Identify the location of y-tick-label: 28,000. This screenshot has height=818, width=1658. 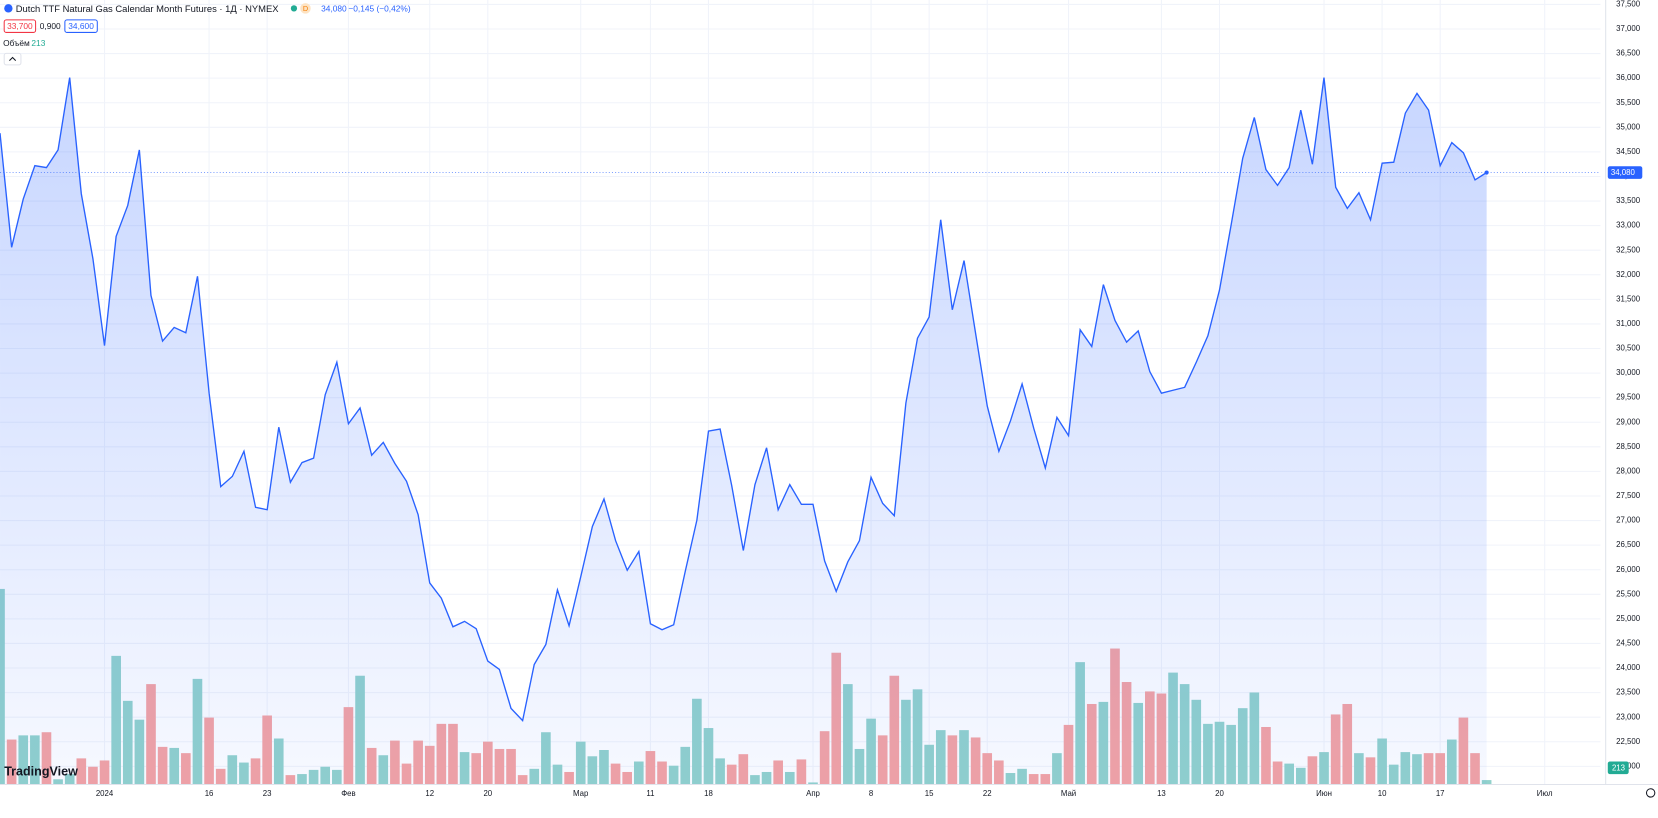
(1628, 470).